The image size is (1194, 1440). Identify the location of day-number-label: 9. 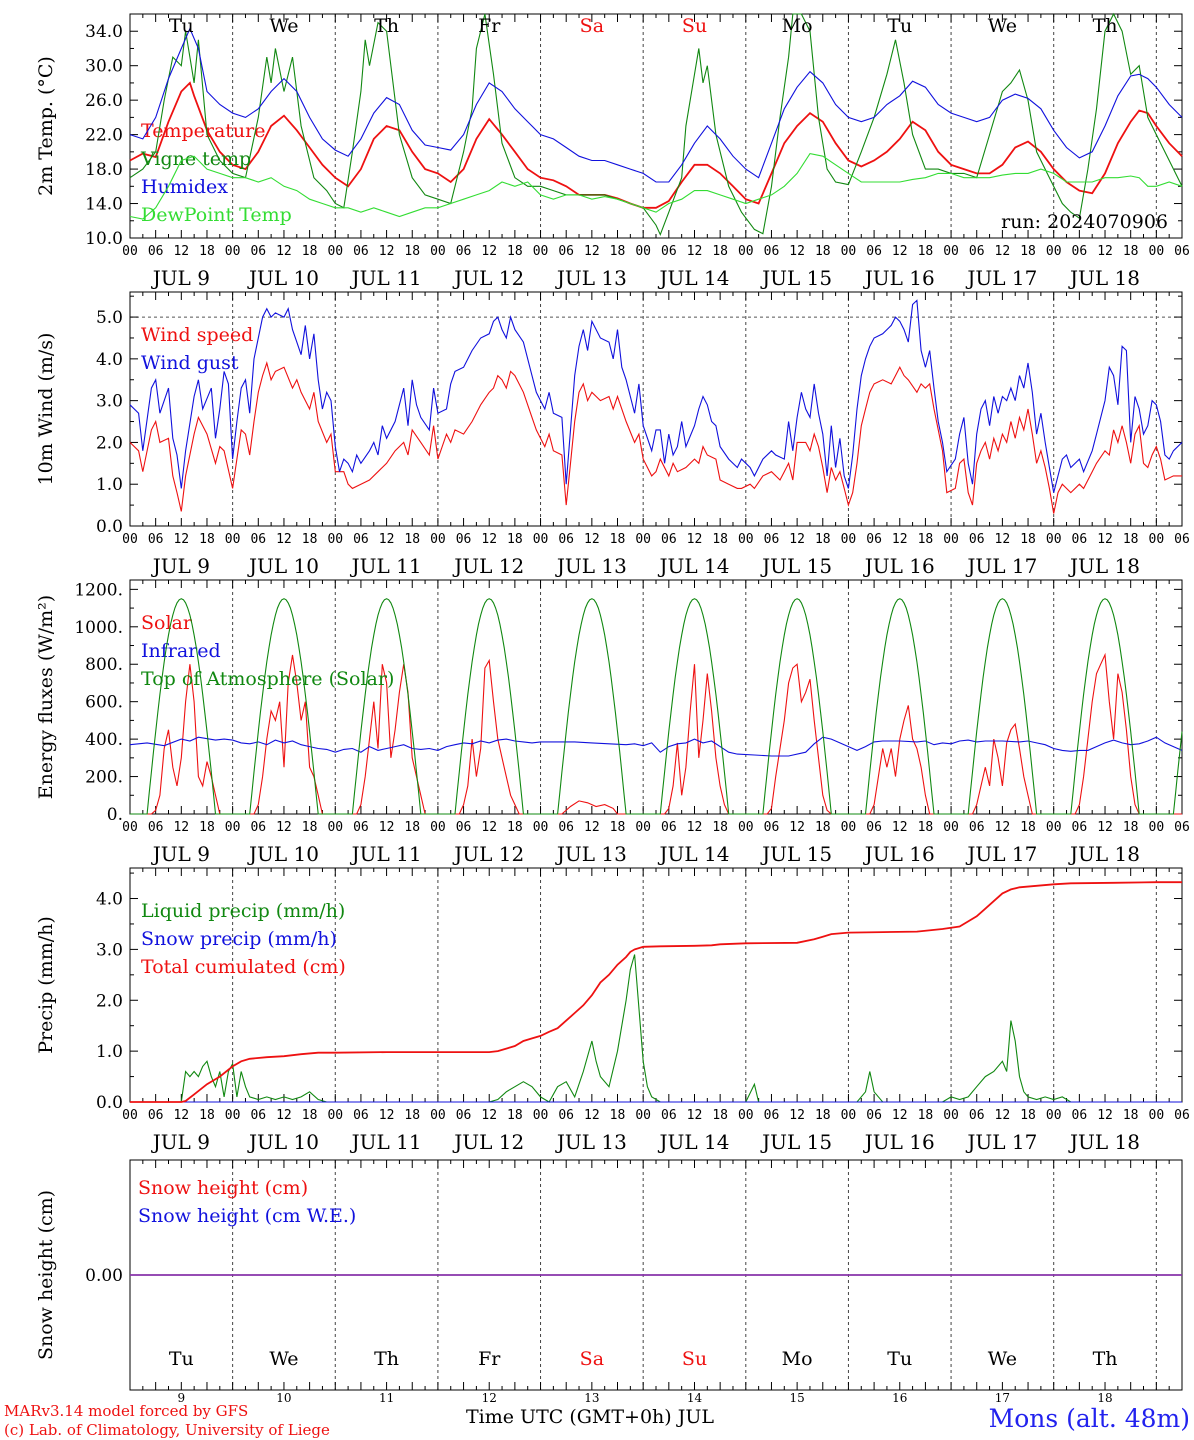
(181, 1398).